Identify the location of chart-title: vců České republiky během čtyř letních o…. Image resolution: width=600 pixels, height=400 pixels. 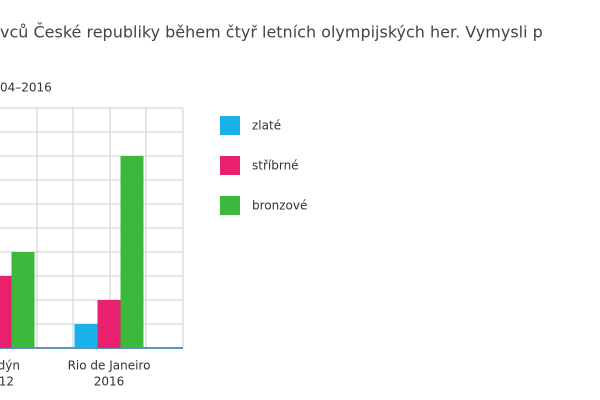
(271, 32).